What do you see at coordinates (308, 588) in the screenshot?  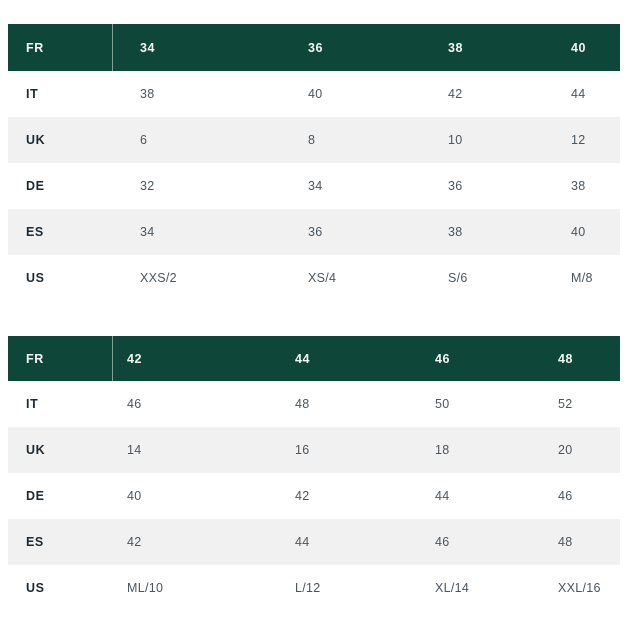 I see `row-value: L/12` at bounding box center [308, 588].